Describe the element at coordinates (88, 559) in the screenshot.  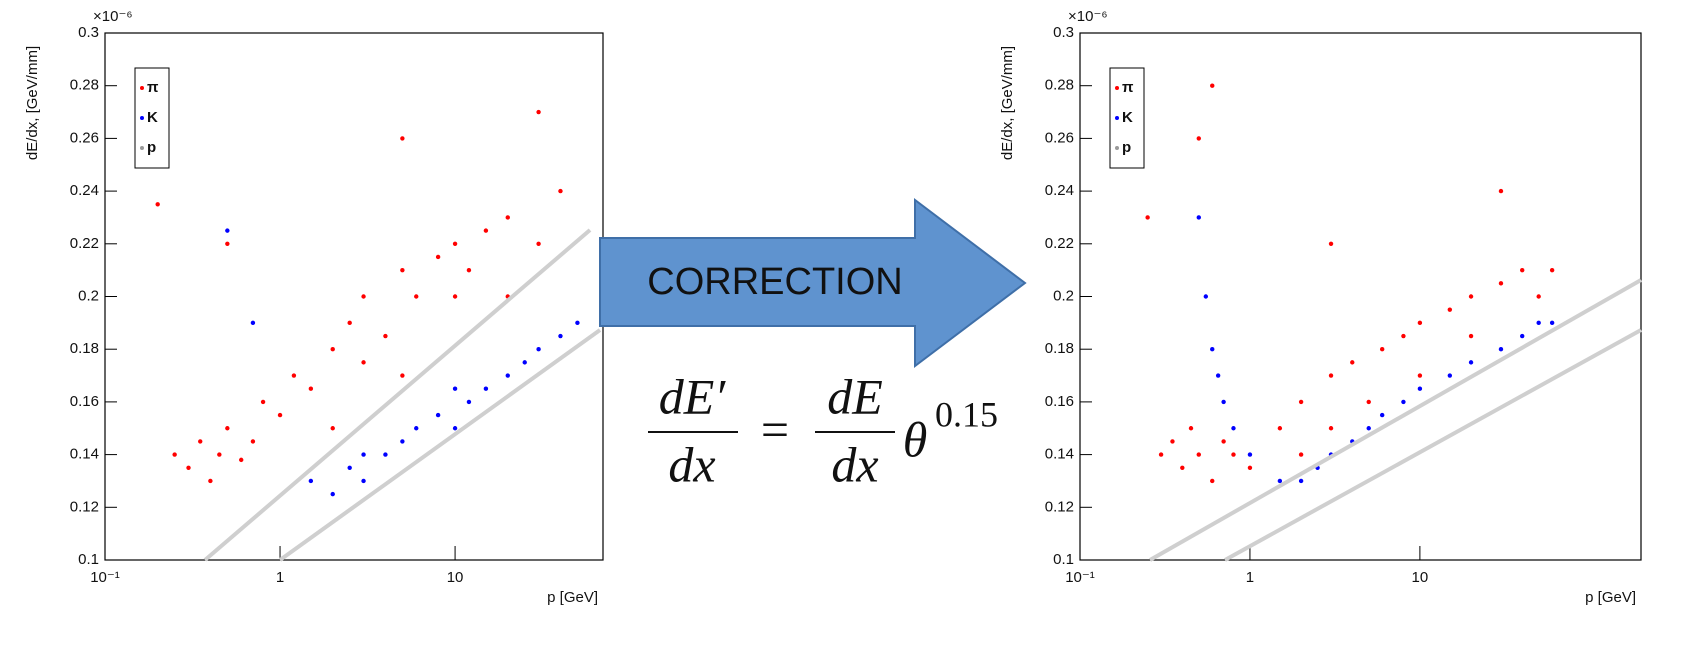
I see `y-tick-label: 0.1` at that location.